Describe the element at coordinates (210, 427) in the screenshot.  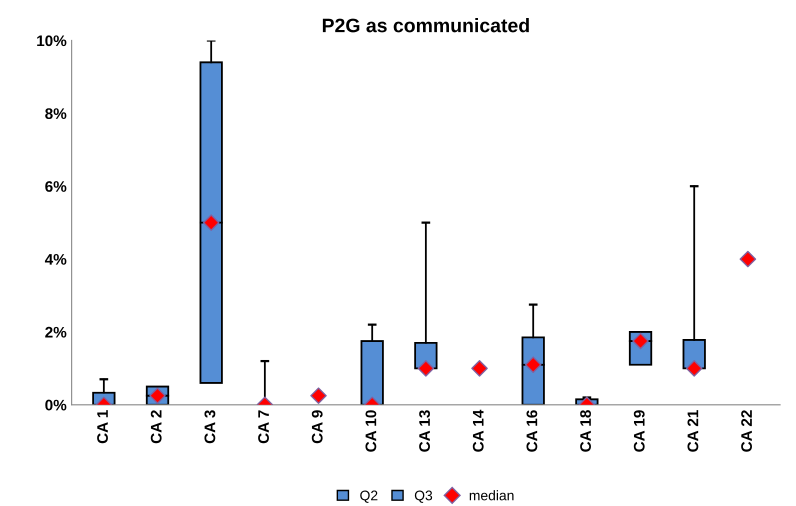
I see `x-tick-label: CA 3` at that location.